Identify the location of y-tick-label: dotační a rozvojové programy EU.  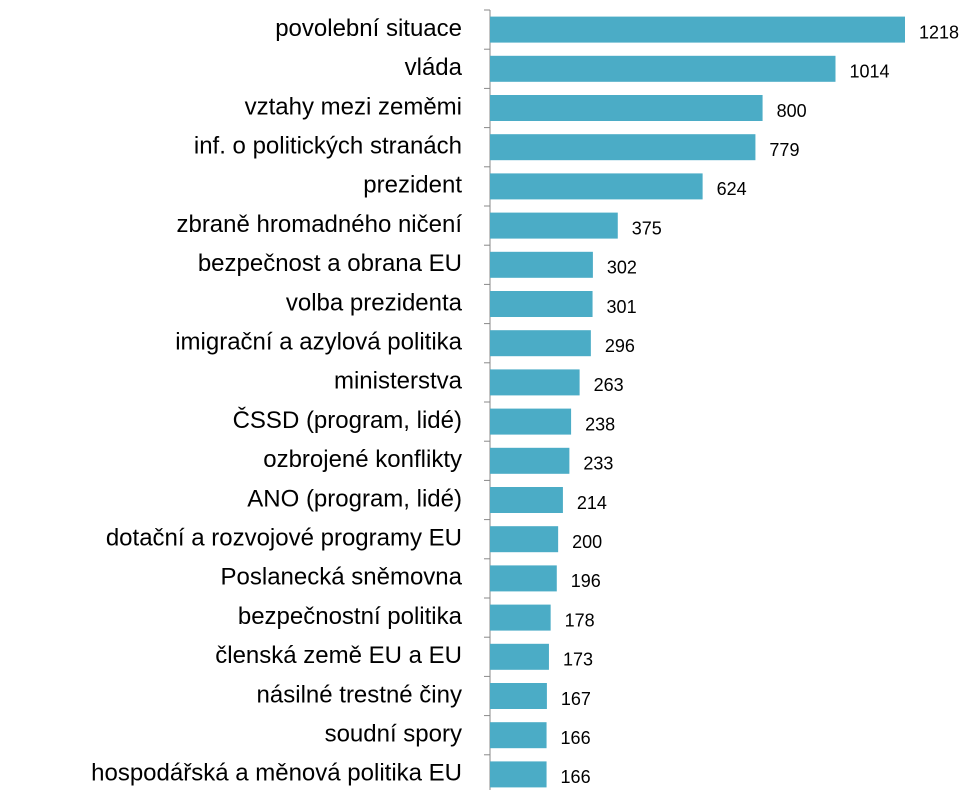
(284, 538).